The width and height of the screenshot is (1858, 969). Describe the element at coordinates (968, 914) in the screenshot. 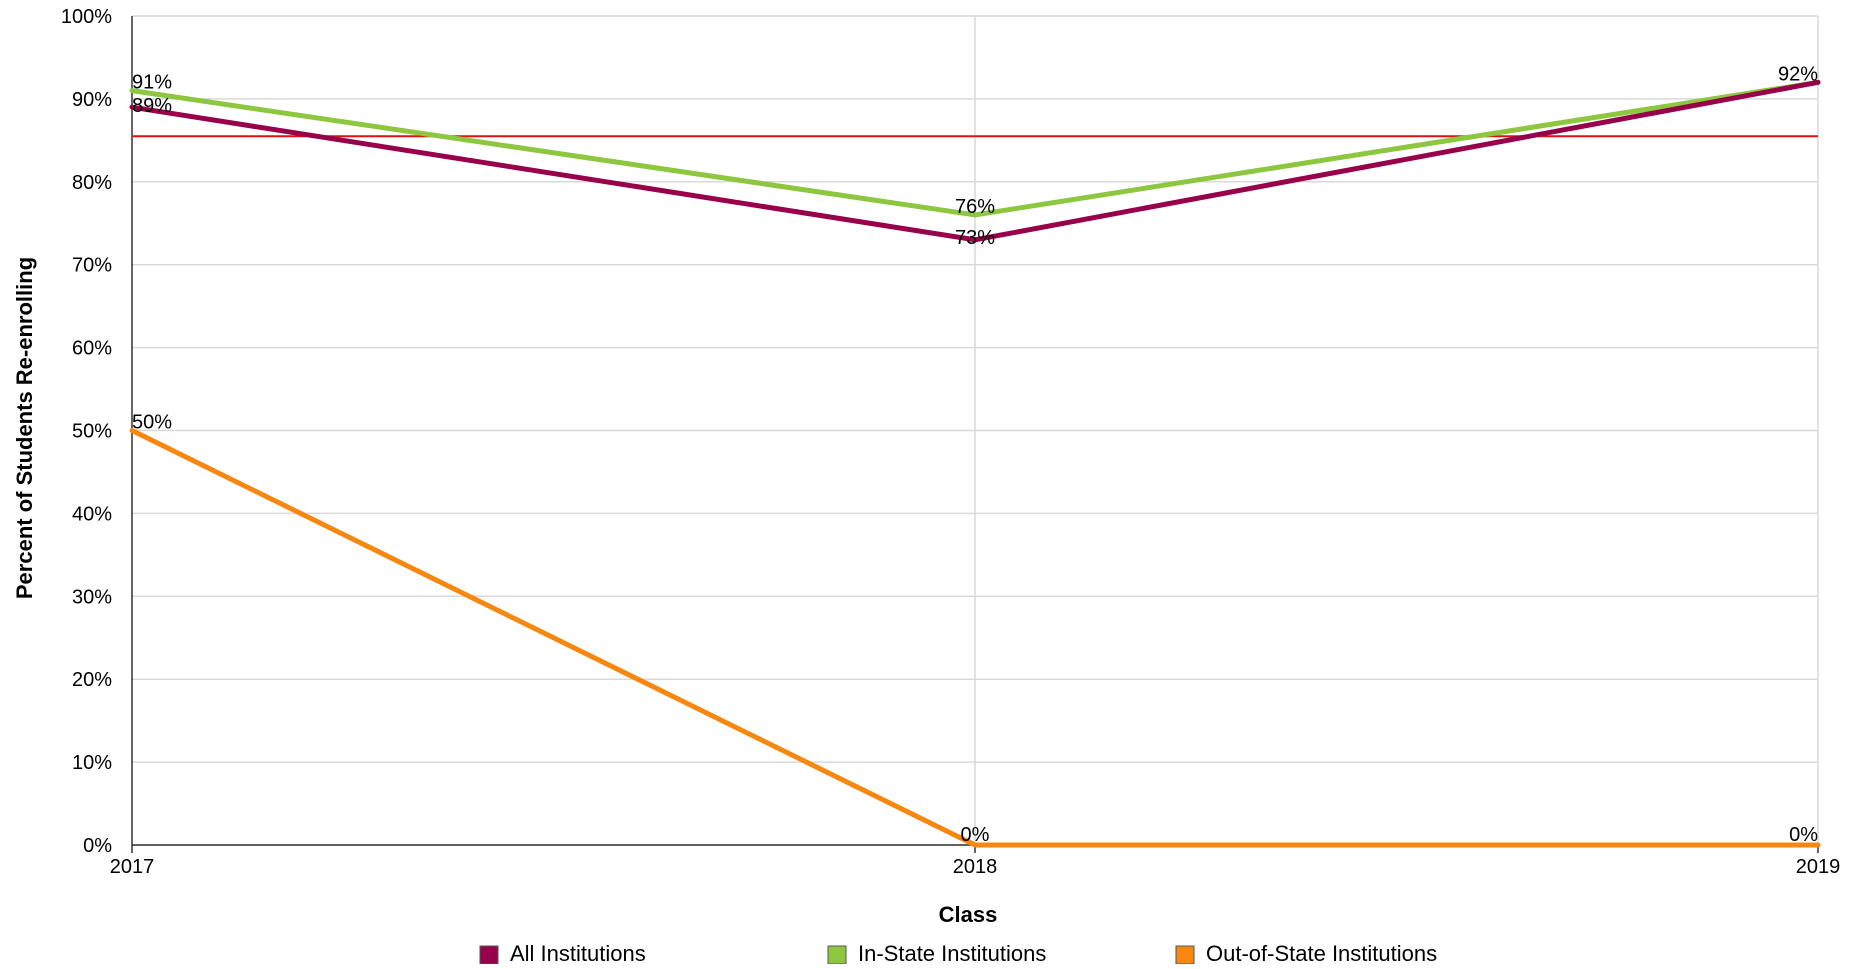

I see `x-axis-title: Class` at that location.